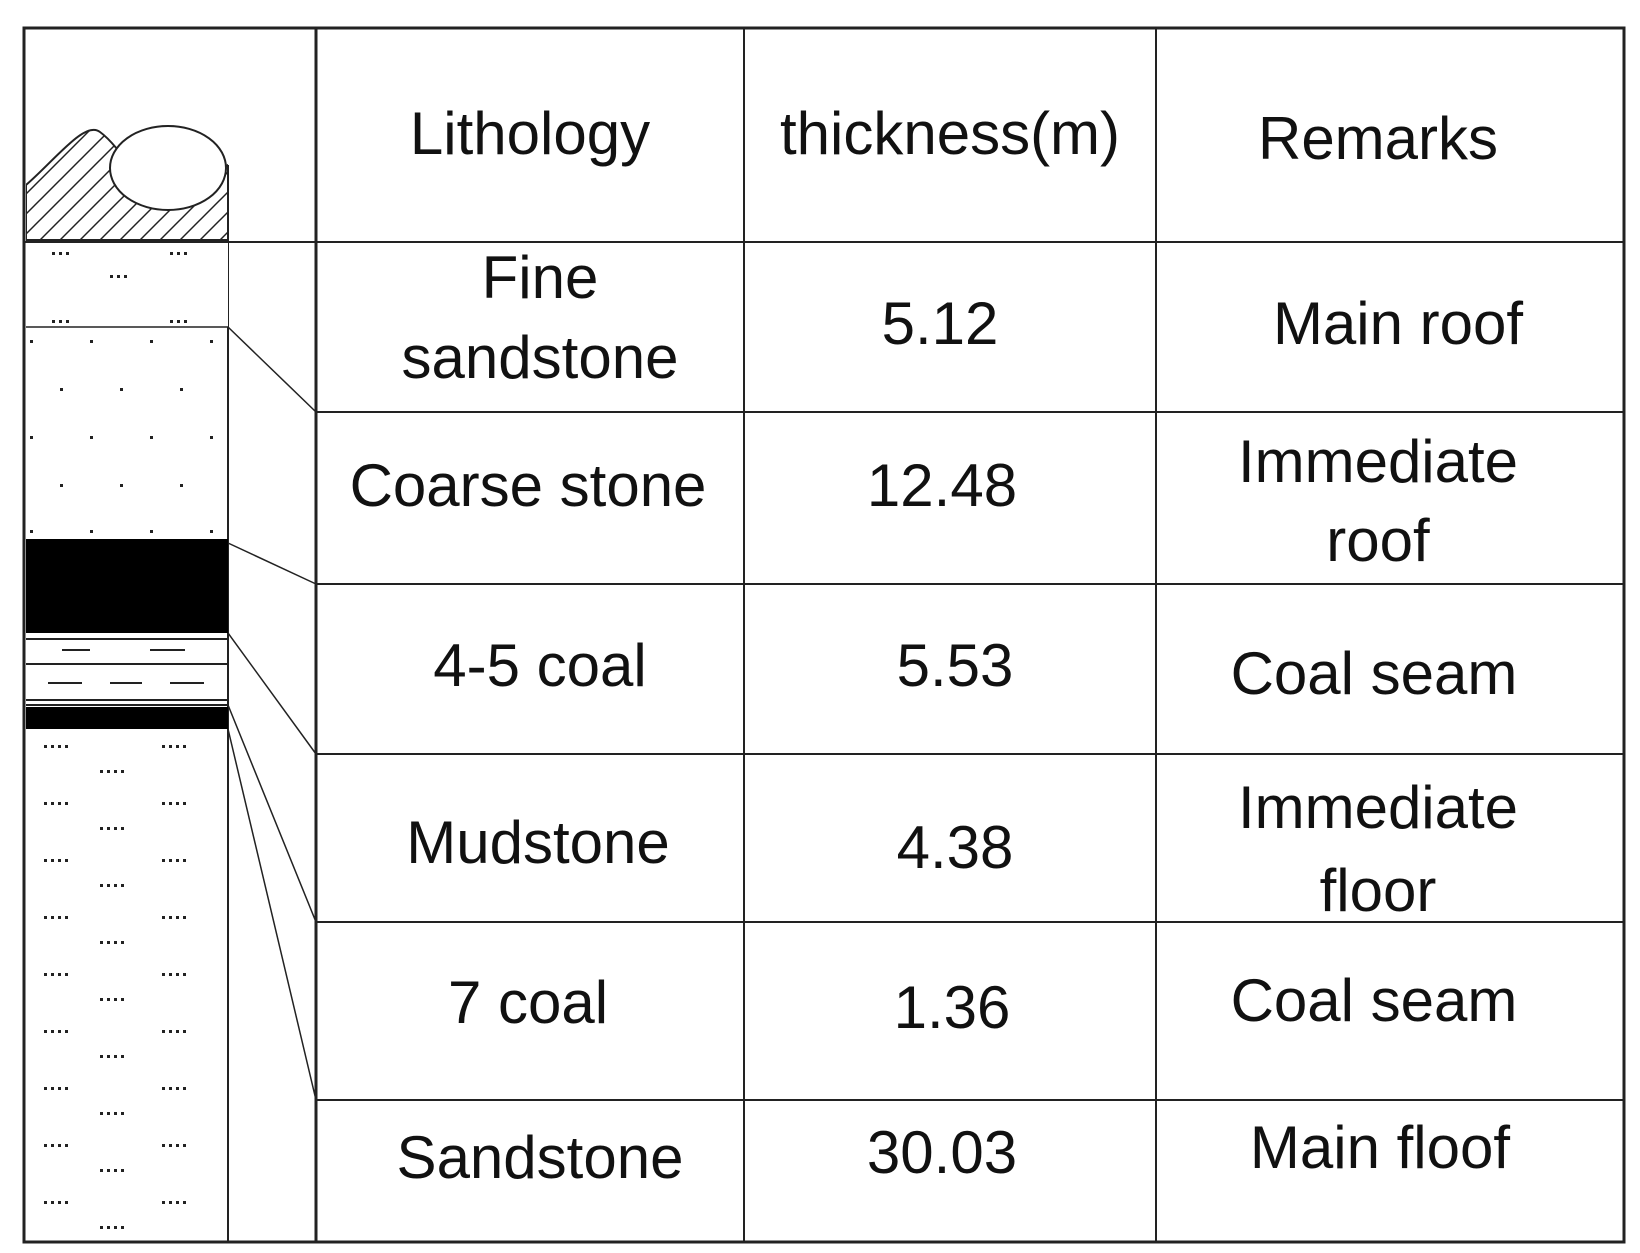  What do you see at coordinates (955, 665) in the screenshot?
I see `row-3-thickness: 5.53` at bounding box center [955, 665].